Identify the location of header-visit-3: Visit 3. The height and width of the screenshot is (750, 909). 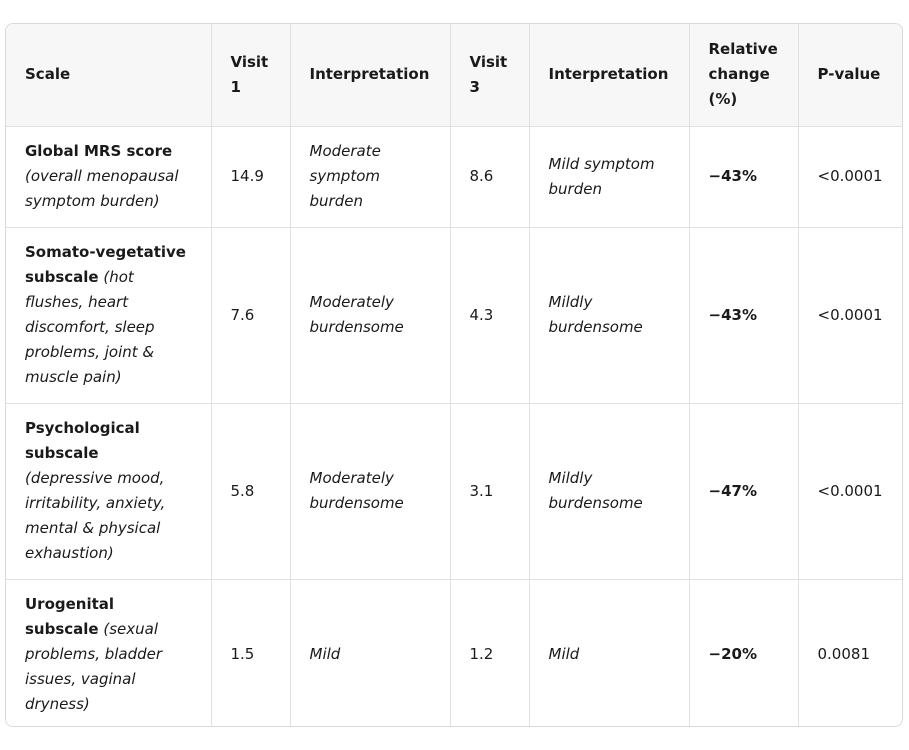
(490, 75).